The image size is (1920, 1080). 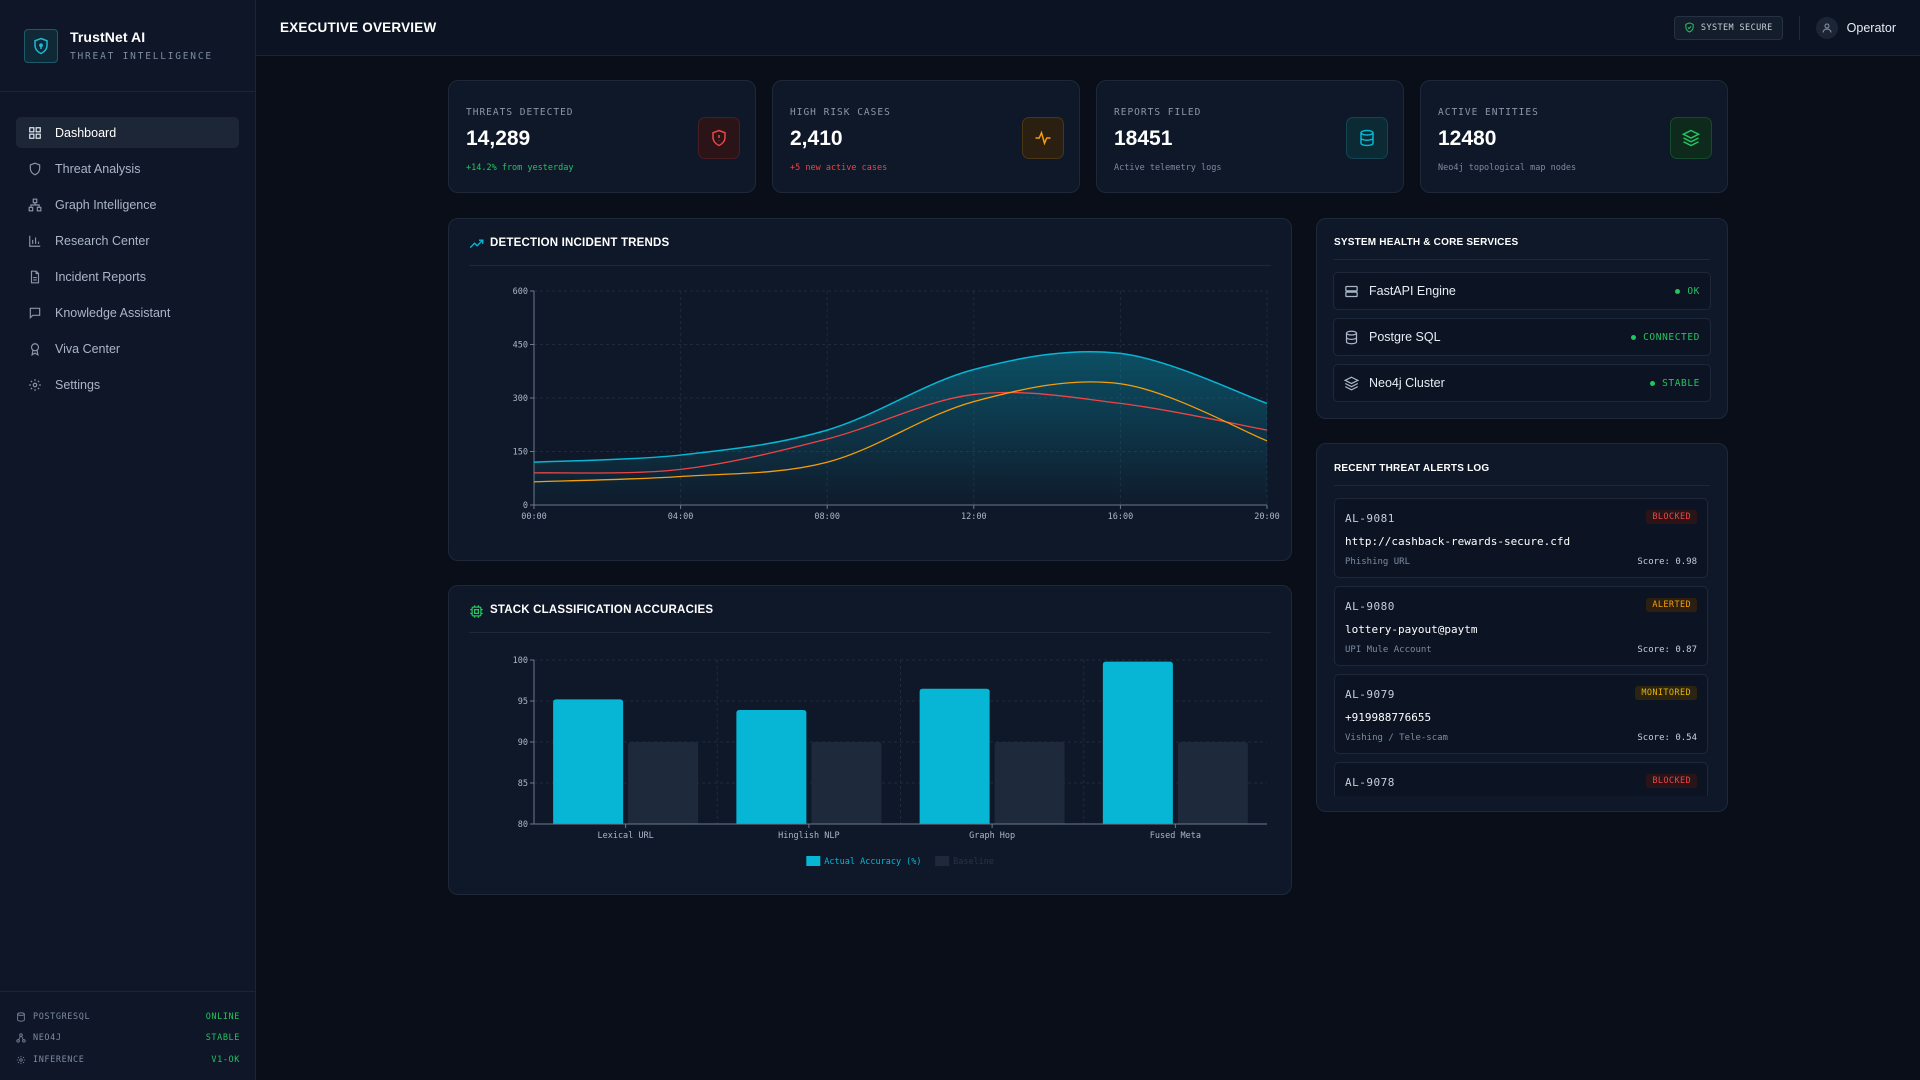 What do you see at coordinates (1488, 112) in the screenshot?
I see `stat-label: ACTIVE ENTITIES` at bounding box center [1488, 112].